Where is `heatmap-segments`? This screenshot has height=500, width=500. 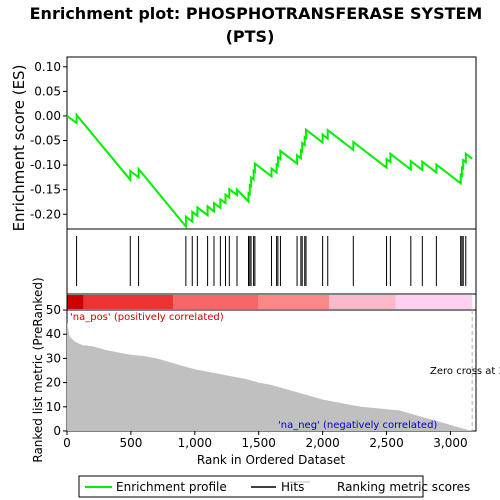 heatmap-segments is located at coordinates (270, 302).